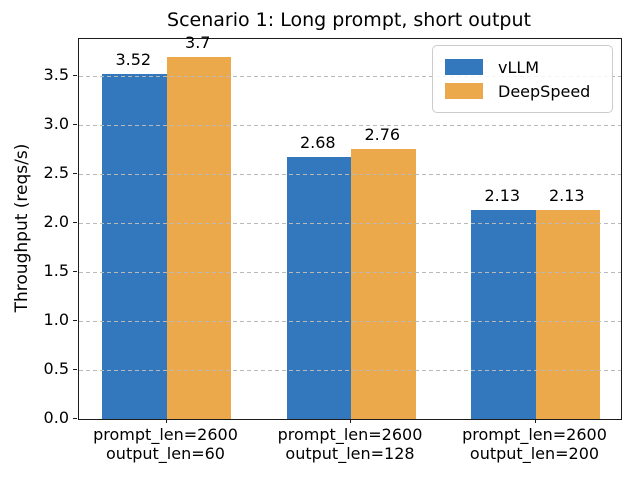  Describe the element at coordinates (56, 222) in the screenshot. I see `y-tick-label: 2.0` at that location.